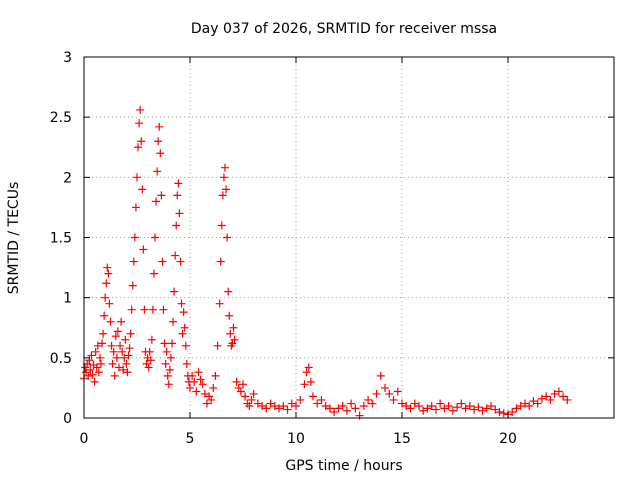 This screenshot has width=640, height=480. What do you see at coordinates (61, 359) in the screenshot?
I see `y-tick-label: 0.5` at bounding box center [61, 359].